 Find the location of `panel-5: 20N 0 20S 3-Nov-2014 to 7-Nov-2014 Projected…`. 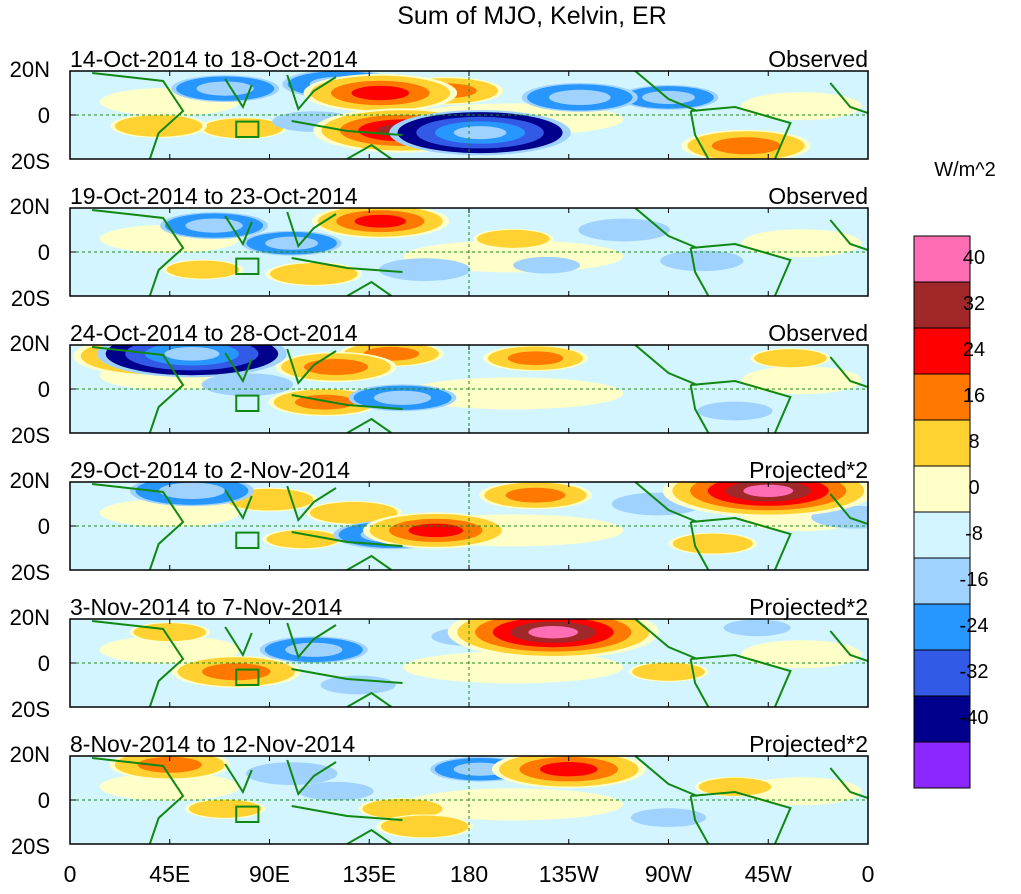

panel-5: 20N 0 20S 3-Nov-2014 to 7-Nov-2014 Projected… is located at coordinates (439, 658).